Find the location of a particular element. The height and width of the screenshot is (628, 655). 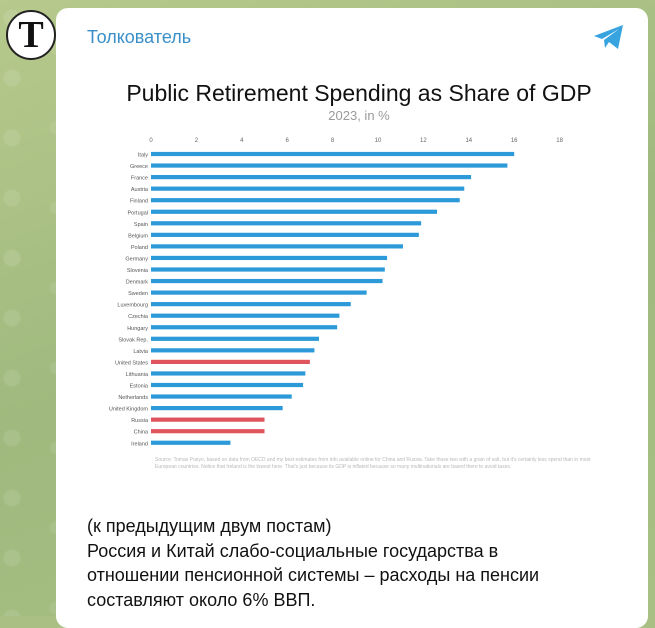

category-label: Slovenia is located at coordinates (138, 271).